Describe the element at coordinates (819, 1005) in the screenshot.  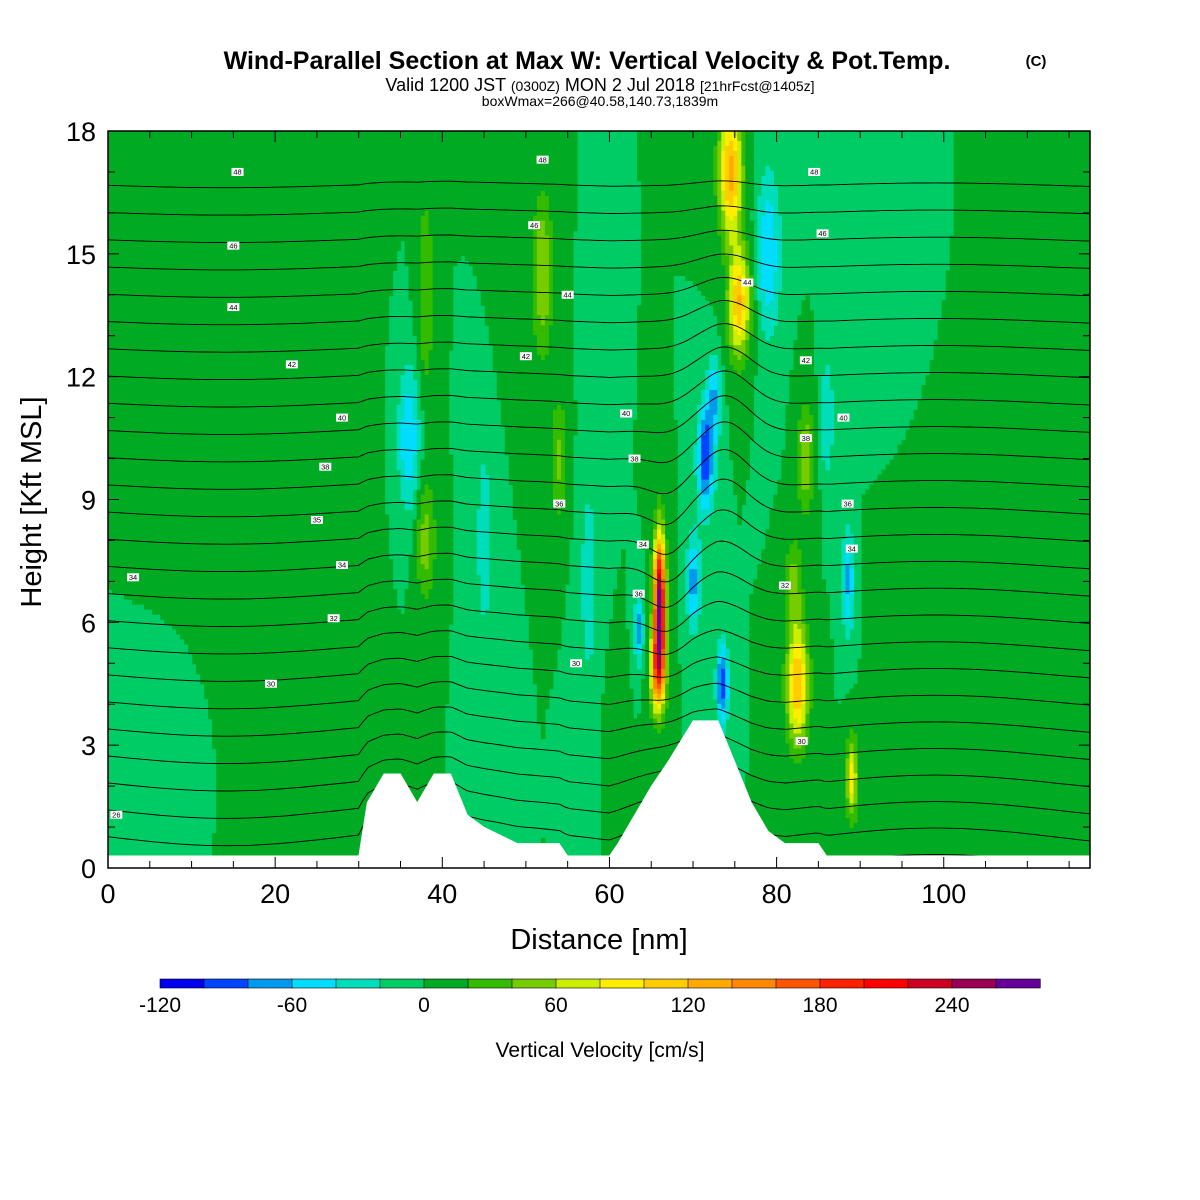
I see `colorbar-tick-label: 180` at that location.